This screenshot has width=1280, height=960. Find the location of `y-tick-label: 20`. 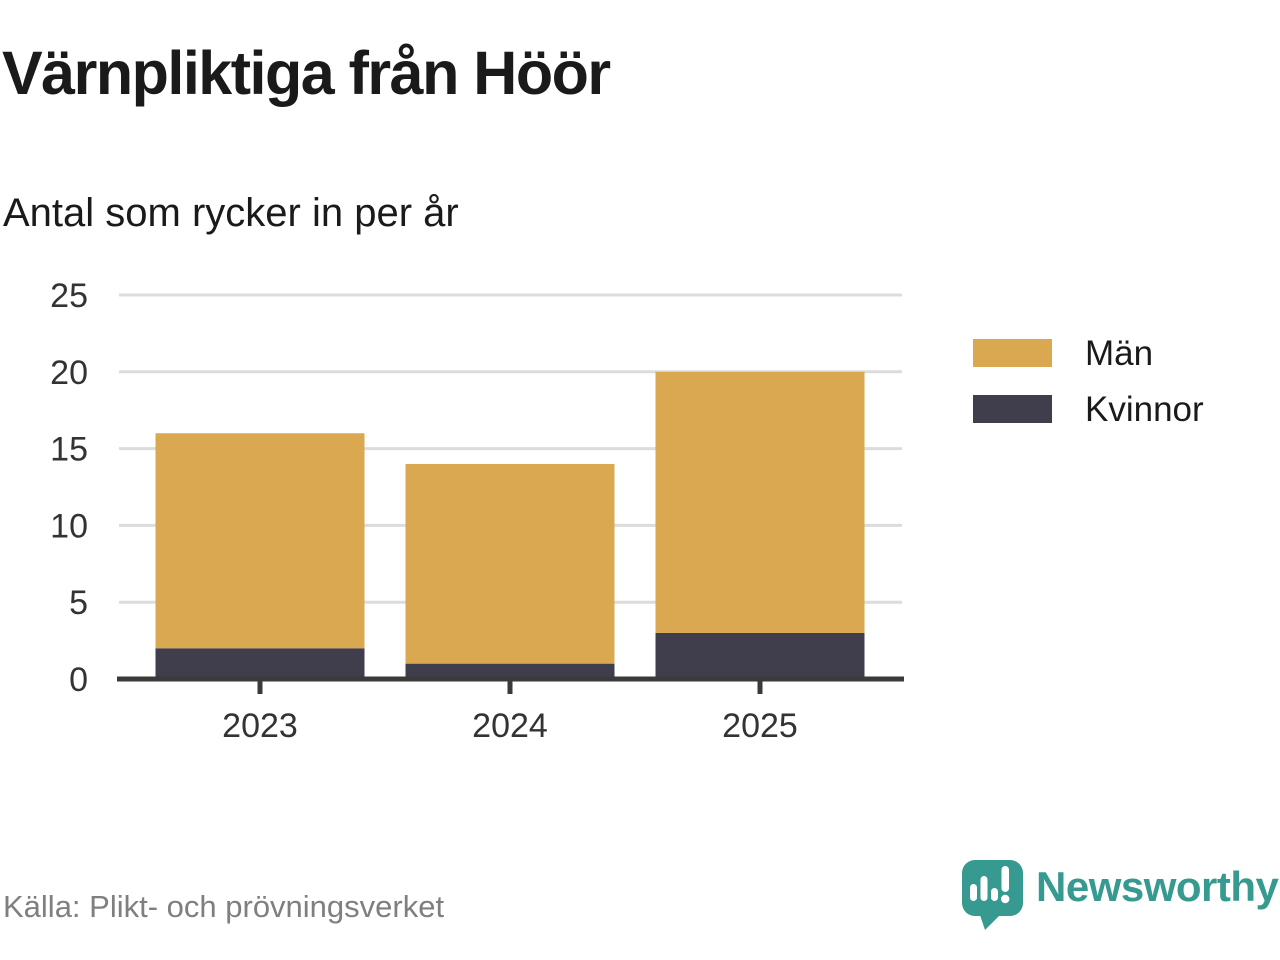

y-tick-label: 20 is located at coordinates (69, 373).